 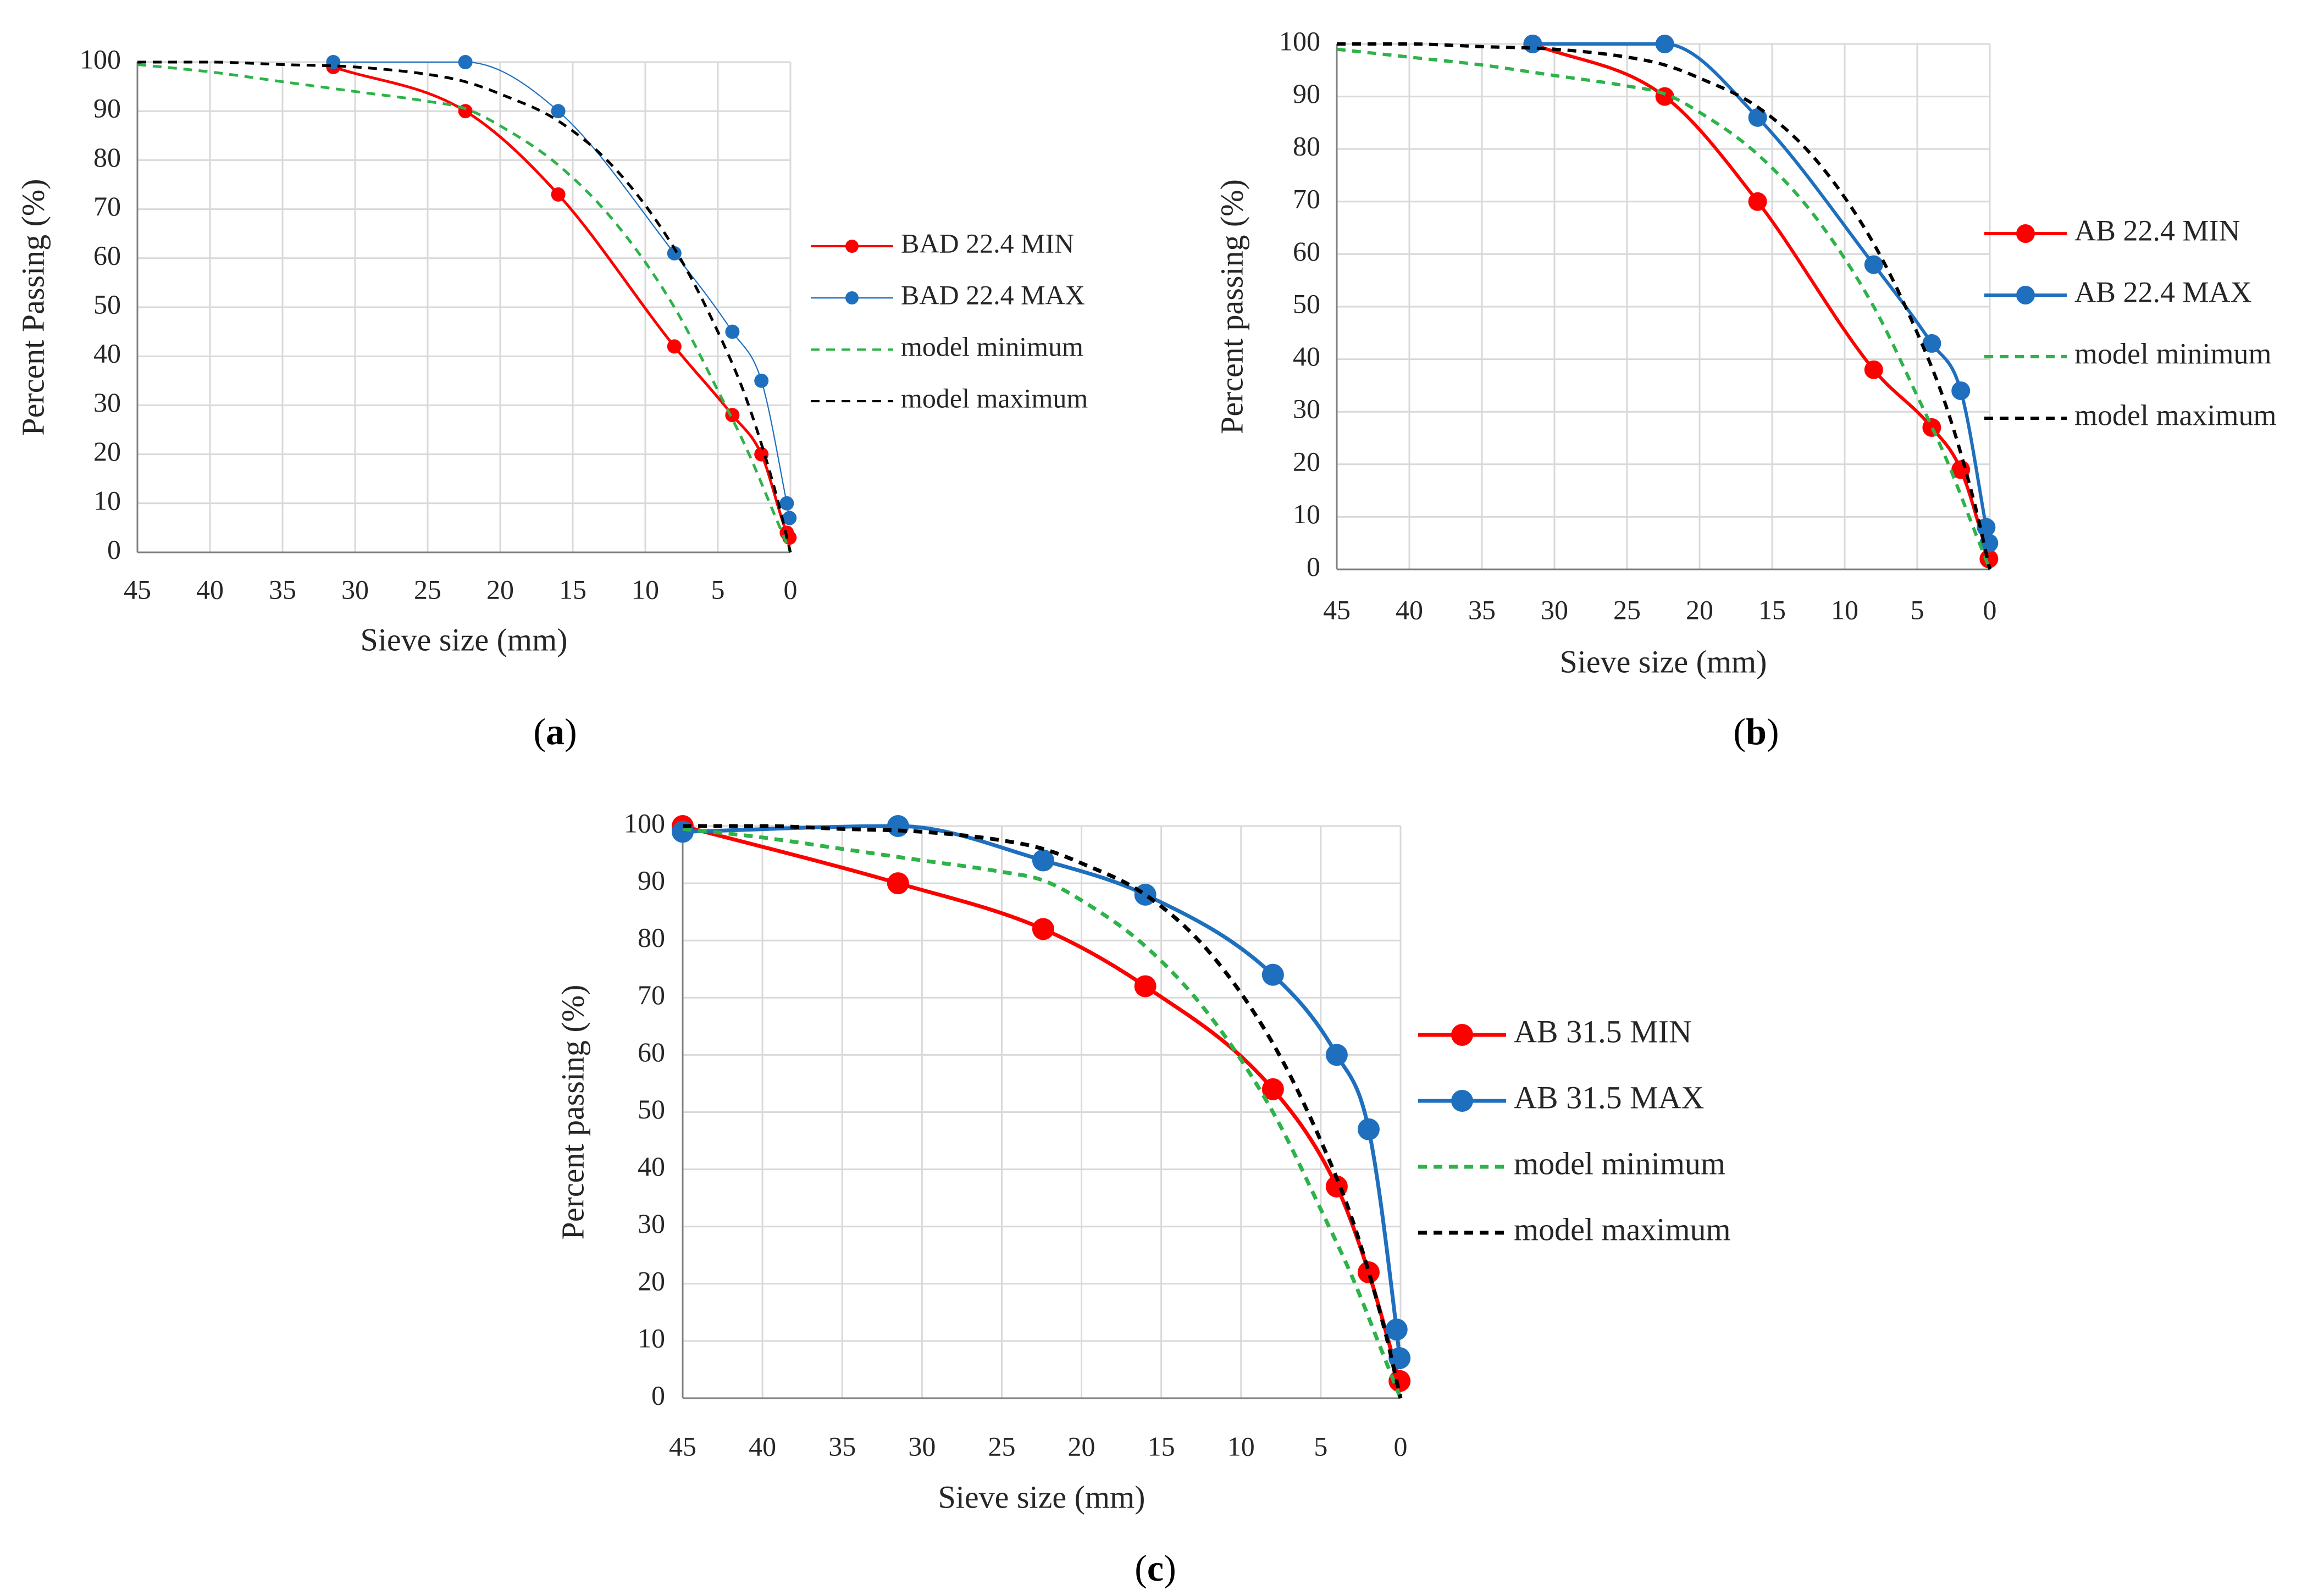 What do you see at coordinates (1002, 1446) in the screenshot?
I see `x-tick-label: 25` at bounding box center [1002, 1446].